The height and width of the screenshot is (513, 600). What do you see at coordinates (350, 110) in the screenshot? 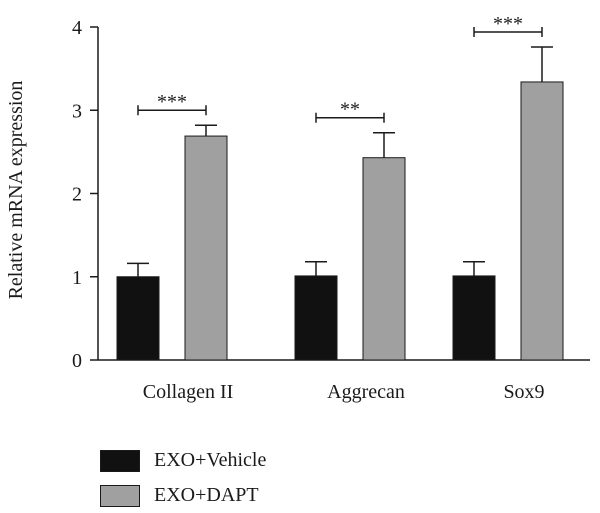
I see `sig-label-1: **` at bounding box center [350, 110].